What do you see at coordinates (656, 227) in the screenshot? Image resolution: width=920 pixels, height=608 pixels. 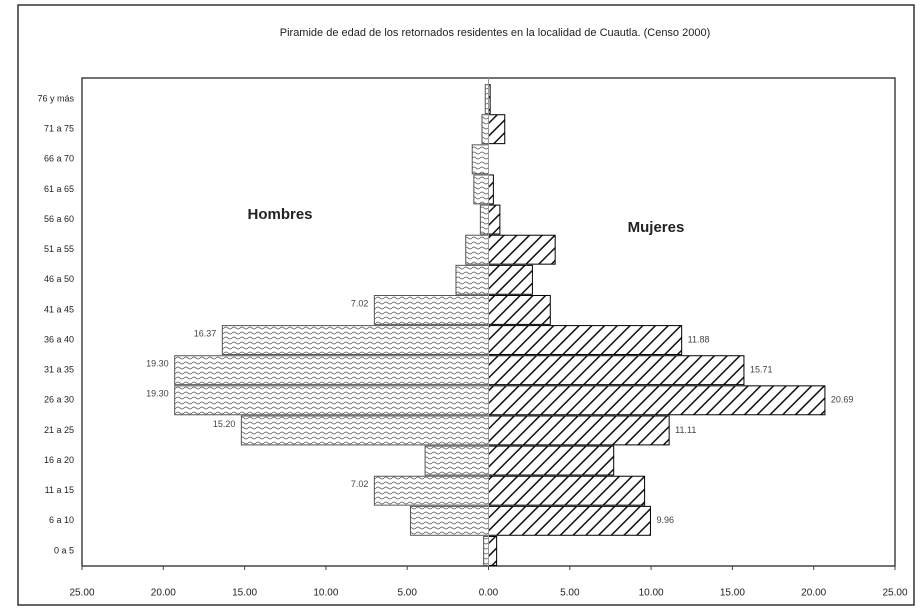 I see `annotation: Mujeres` at bounding box center [656, 227].